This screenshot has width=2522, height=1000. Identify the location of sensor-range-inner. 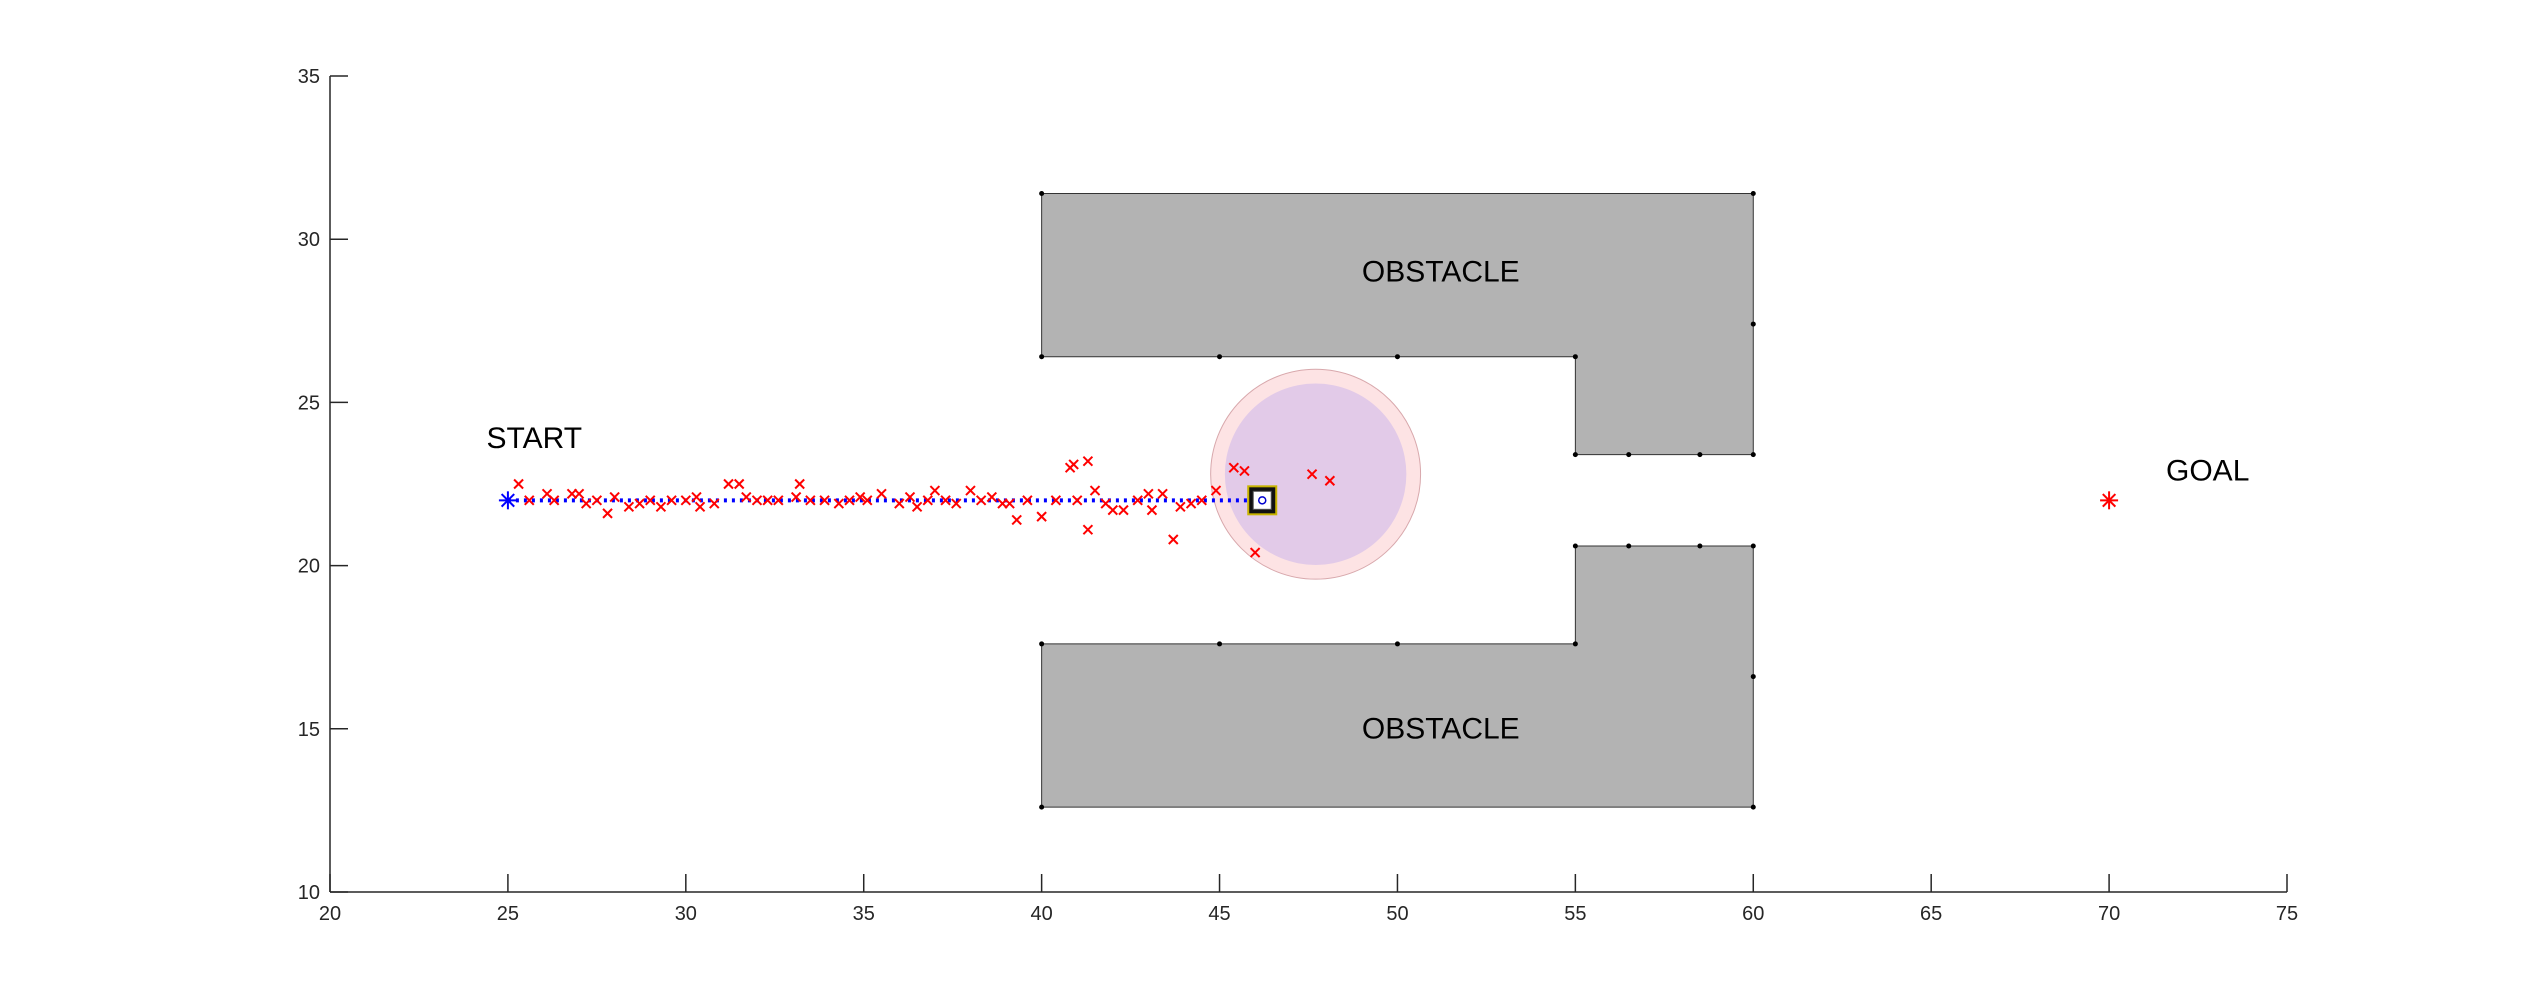
(1315, 474).